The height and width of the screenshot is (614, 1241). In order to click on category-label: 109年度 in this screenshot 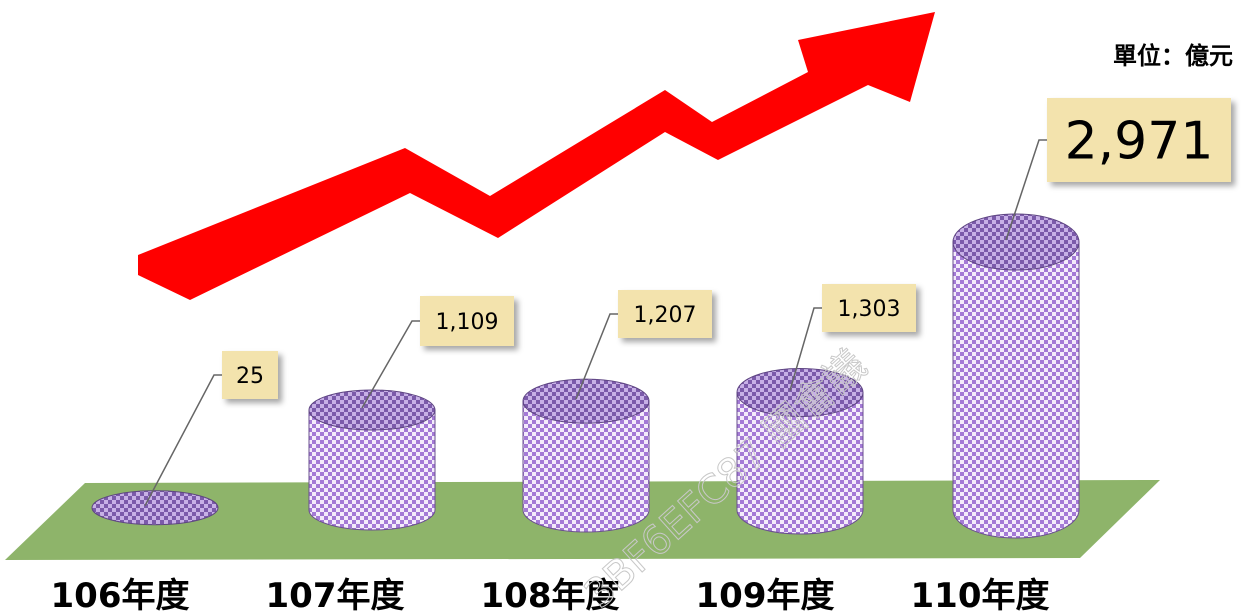, I will do `click(765, 595)`.